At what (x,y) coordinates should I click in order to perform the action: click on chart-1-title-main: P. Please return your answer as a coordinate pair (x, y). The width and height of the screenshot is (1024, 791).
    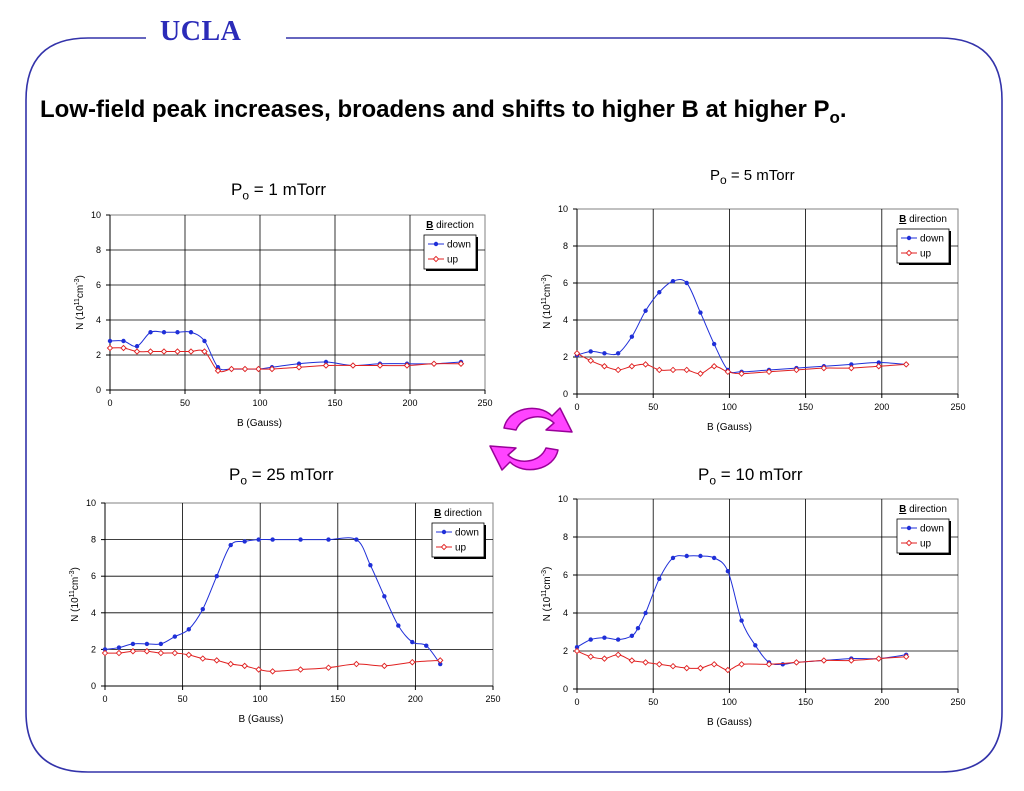
    Looking at the image, I should click on (237, 189).